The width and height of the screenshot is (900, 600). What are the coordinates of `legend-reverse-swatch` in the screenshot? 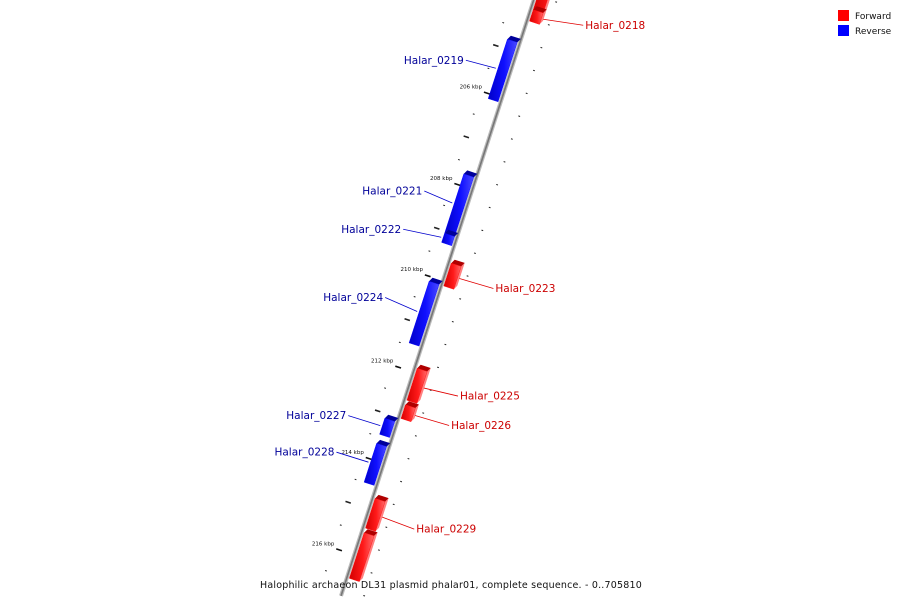 It's located at (843, 30).